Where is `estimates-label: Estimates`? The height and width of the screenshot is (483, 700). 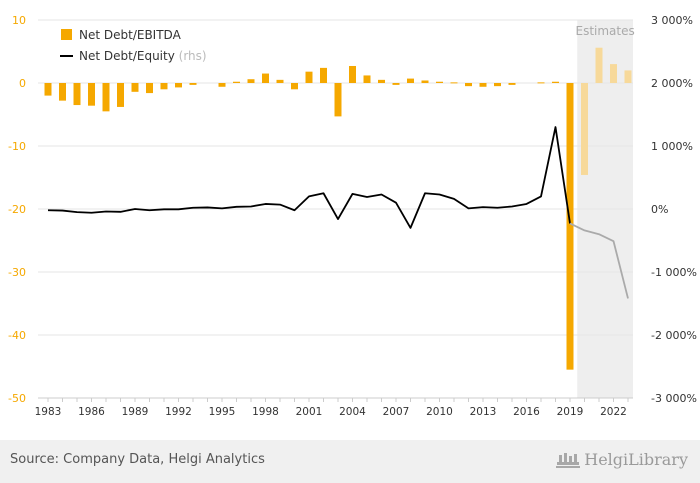 estimates-label: Estimates is located at coordinates (604, 31).